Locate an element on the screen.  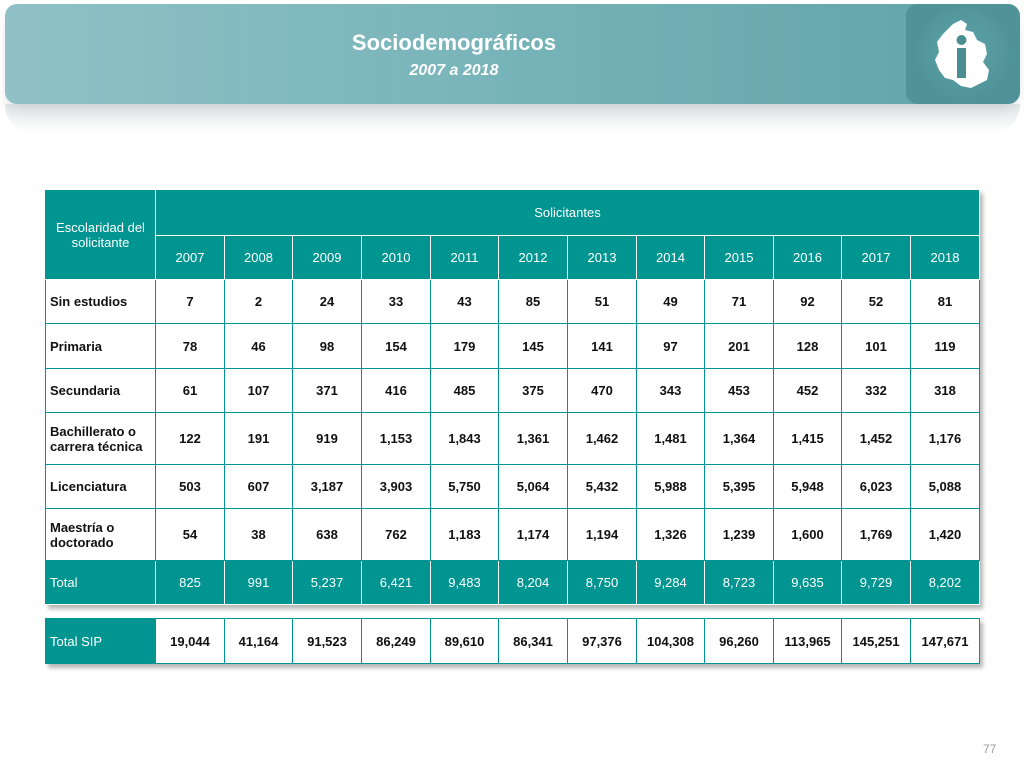
table-cell: 201 is located at coordinates (739, 346).